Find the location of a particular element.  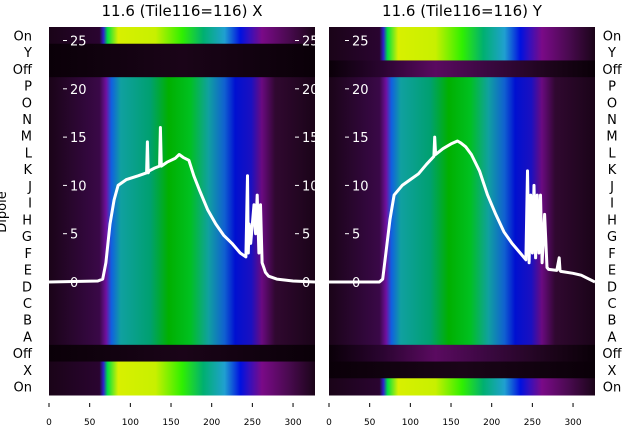

row-label: A is located at coordinates (612, 337).